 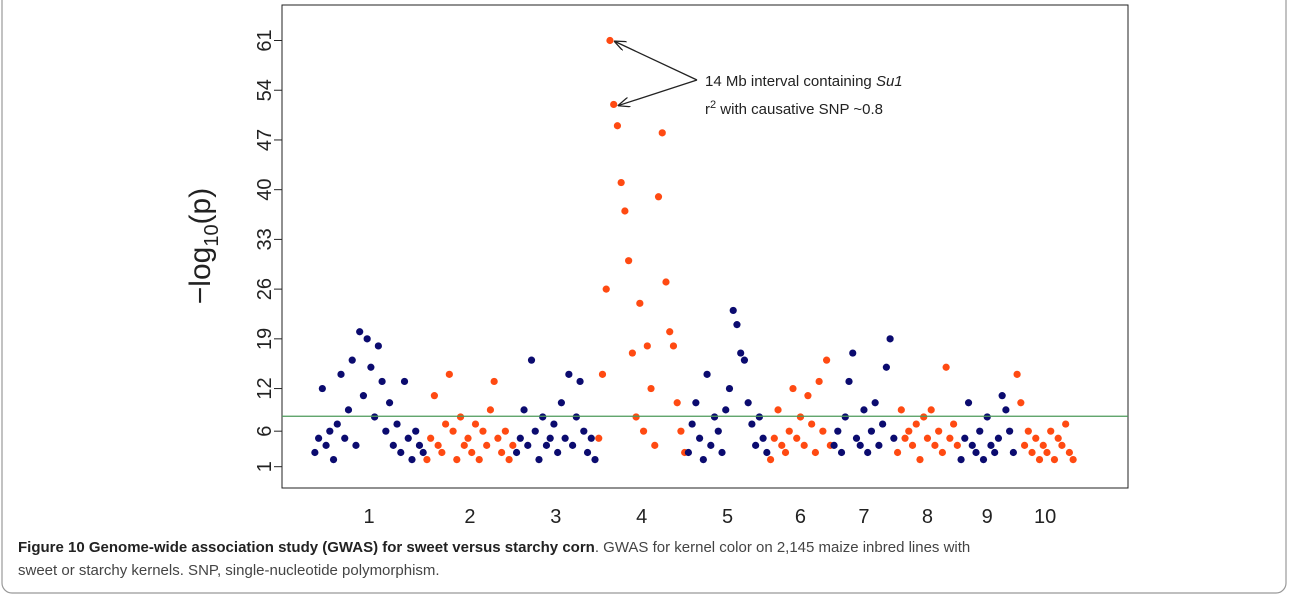 I want to click on y-tick-label: 12, so click(x=265, y=388).